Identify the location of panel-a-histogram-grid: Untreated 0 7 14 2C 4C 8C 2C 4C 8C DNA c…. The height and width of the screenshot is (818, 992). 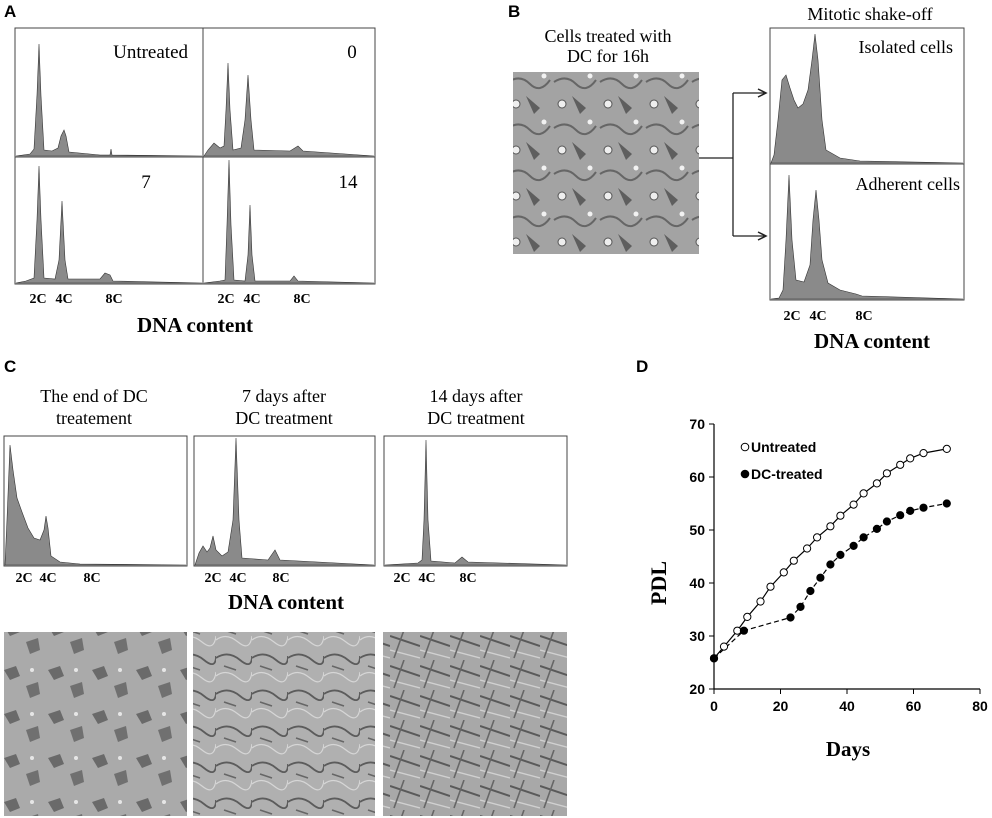
(195, 182).